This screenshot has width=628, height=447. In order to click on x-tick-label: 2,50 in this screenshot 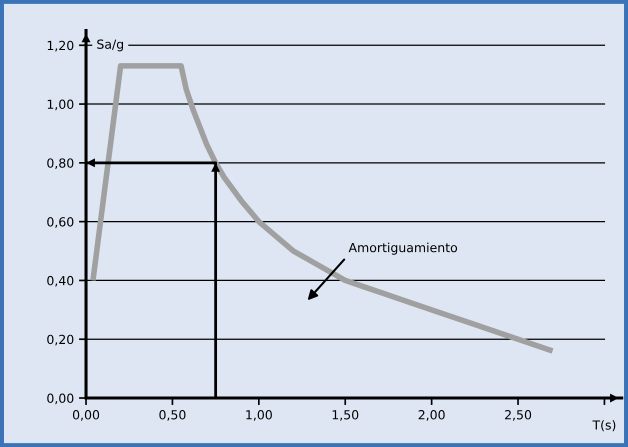, I will do `click(518, 415)`.